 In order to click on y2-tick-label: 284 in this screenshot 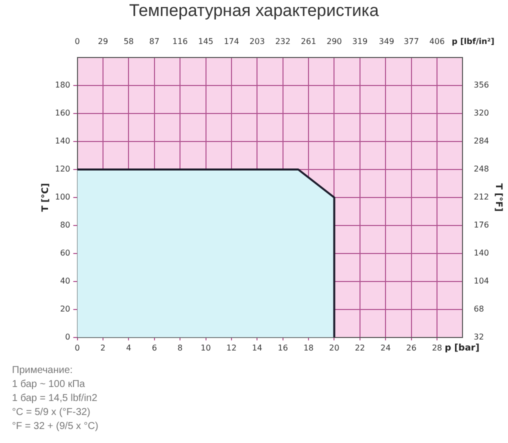, I will do `click(482, 141)`.